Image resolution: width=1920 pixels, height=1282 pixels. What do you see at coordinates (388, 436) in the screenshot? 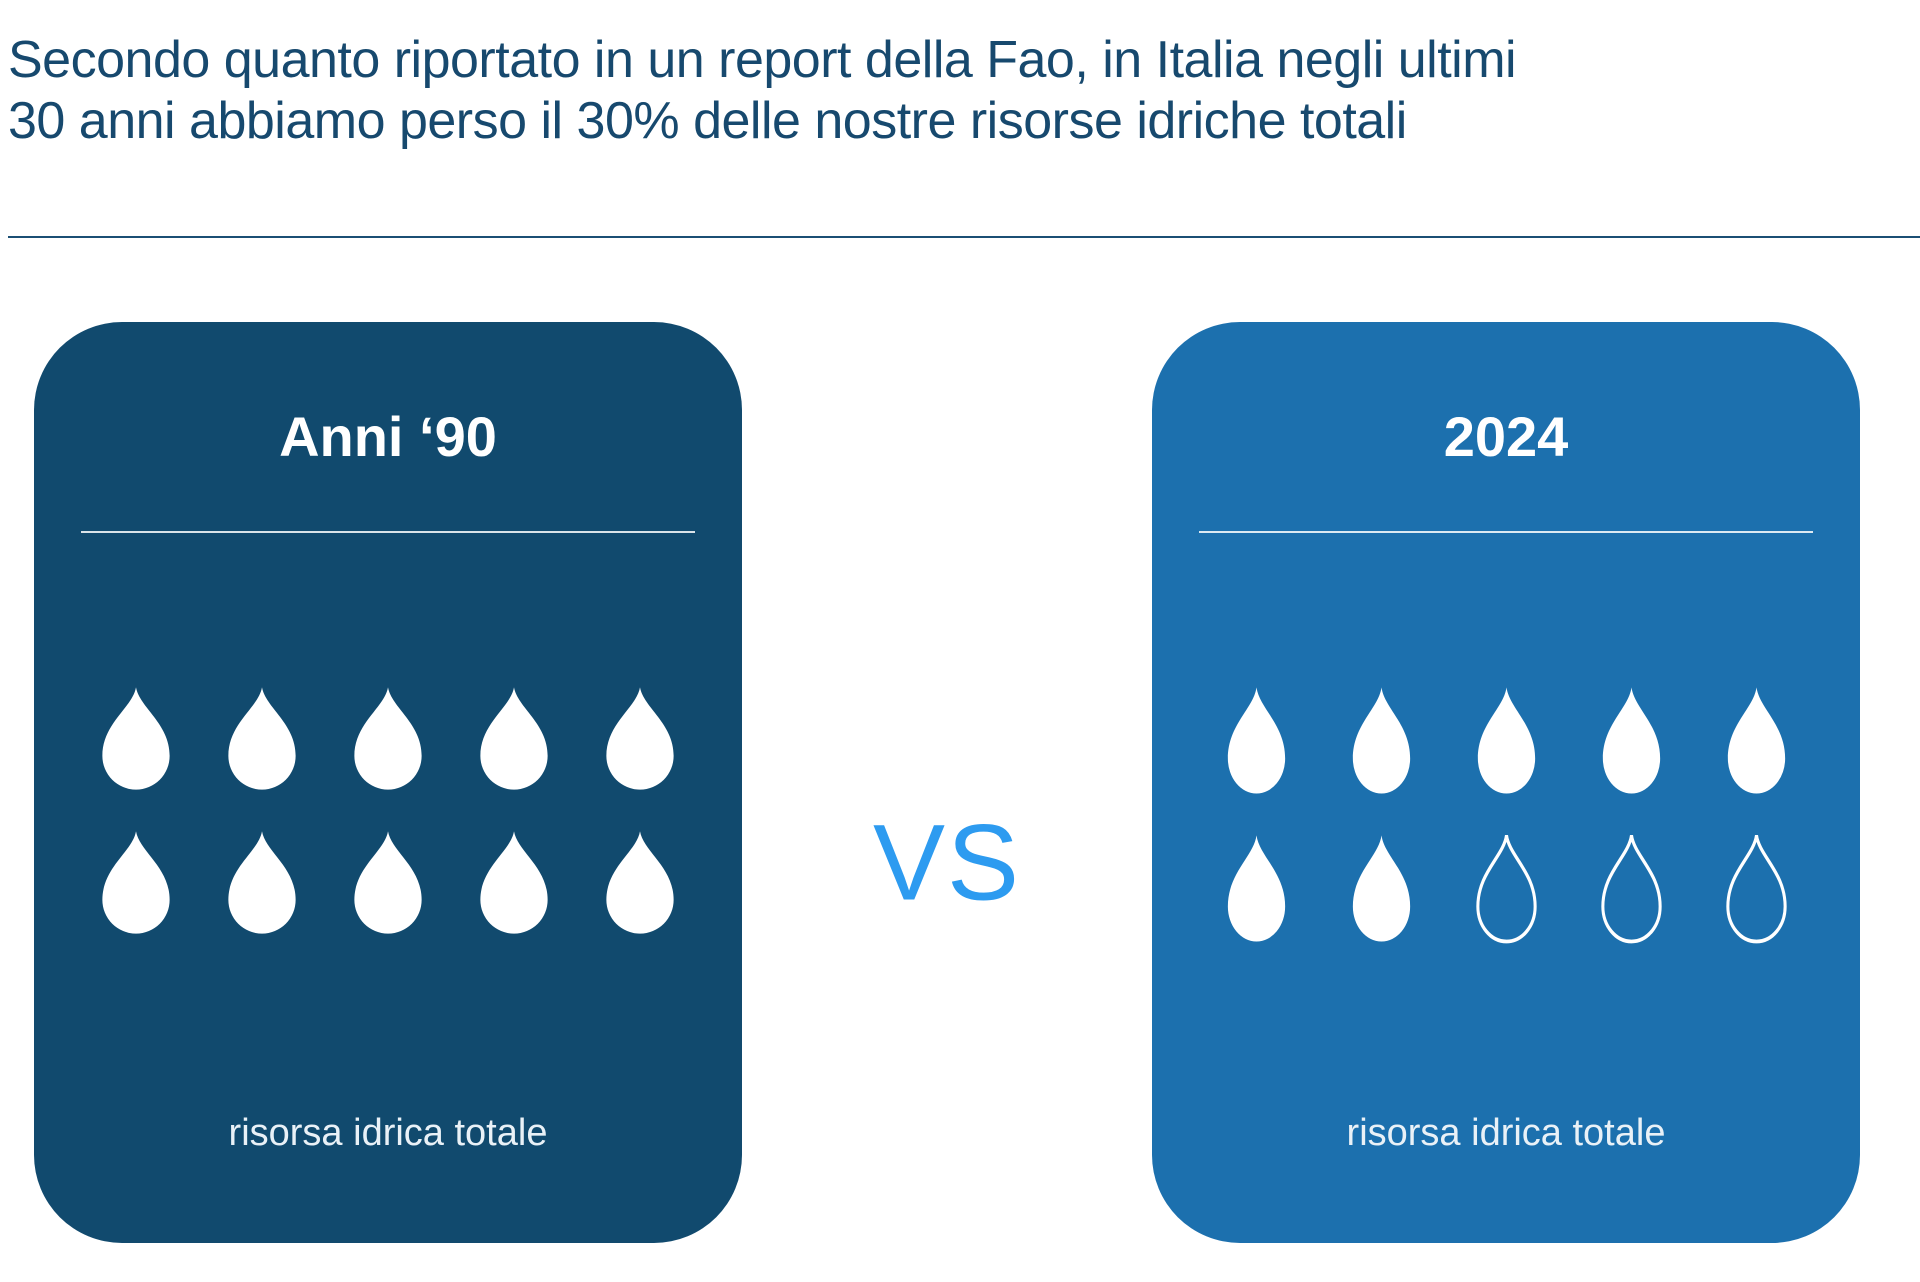
I see `card-title-anni-90: Anni ‘90` at bounding box center [388, 436].